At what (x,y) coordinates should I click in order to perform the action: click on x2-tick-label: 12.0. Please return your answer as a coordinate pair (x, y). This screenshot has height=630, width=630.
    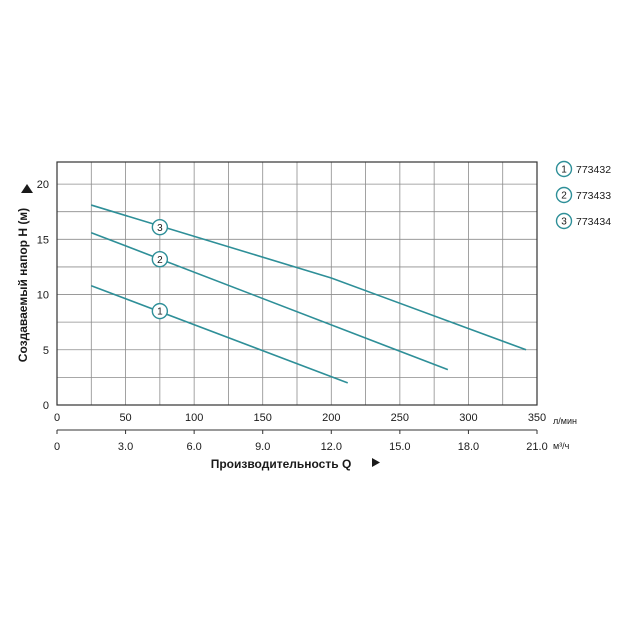
    Looking at the image, I should click on (331, 447).